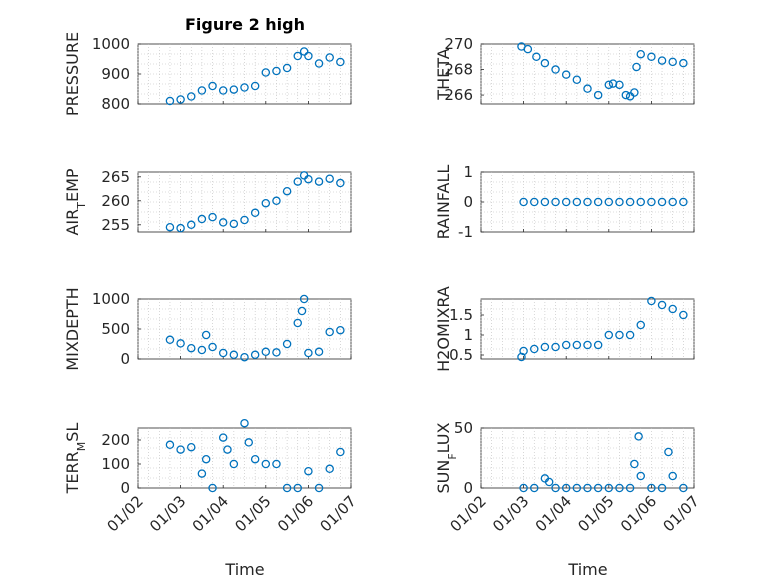  Describe the element at coordinates (115, 177) in the screenshot. I see `y-tick-label: 265` at that location.